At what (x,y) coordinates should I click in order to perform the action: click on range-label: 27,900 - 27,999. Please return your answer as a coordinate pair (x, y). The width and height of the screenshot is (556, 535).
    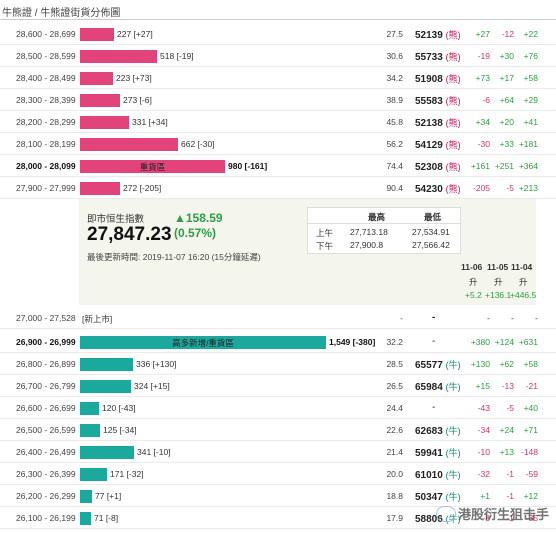
    Looking at the image, I should click on (46, 188).